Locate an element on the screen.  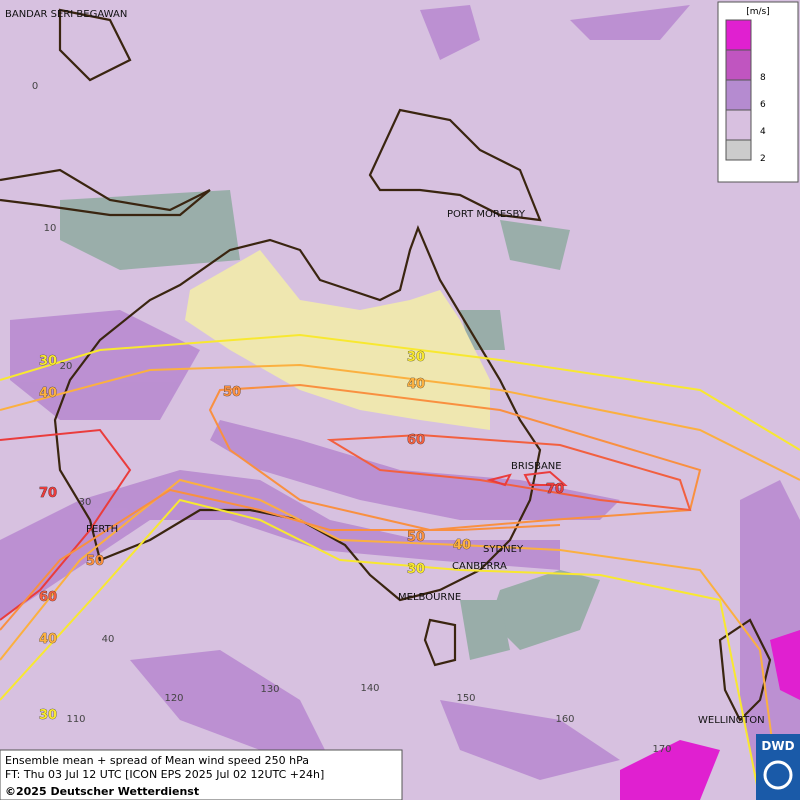
logo-text: DWD is located at coordinates (777, 746).